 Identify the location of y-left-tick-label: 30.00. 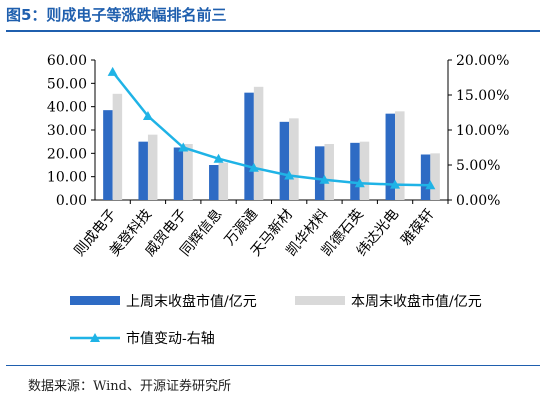
(67, 131).